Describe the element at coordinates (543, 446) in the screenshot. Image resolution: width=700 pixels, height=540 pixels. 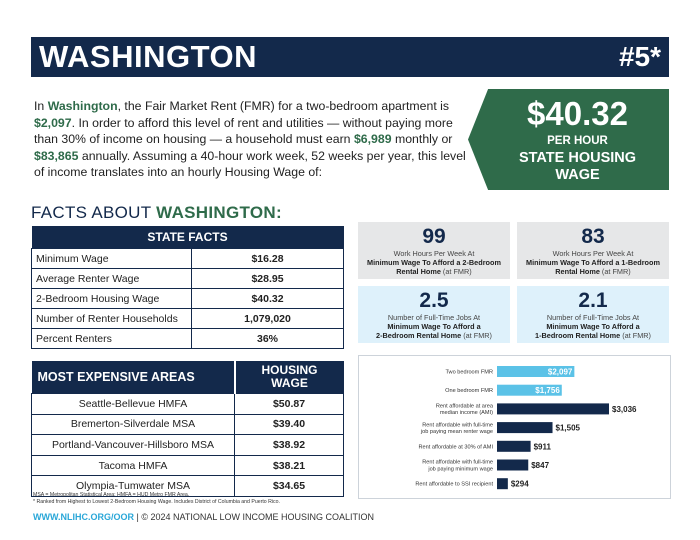
I see `chart-value-label: $911` at that location.